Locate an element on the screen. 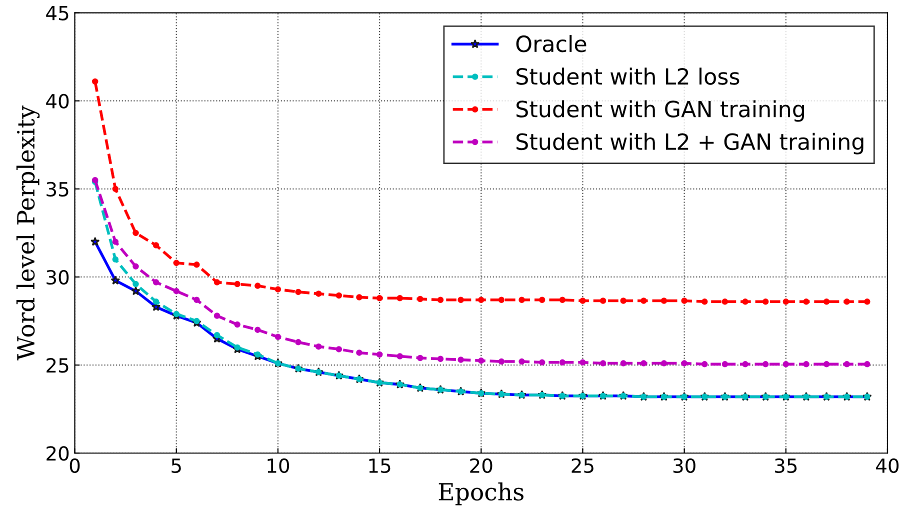 Image resolution: width=901 pixels, height=512 pixels. y-axis-title: Word level Perplexity is located at coordinates (28, 232).